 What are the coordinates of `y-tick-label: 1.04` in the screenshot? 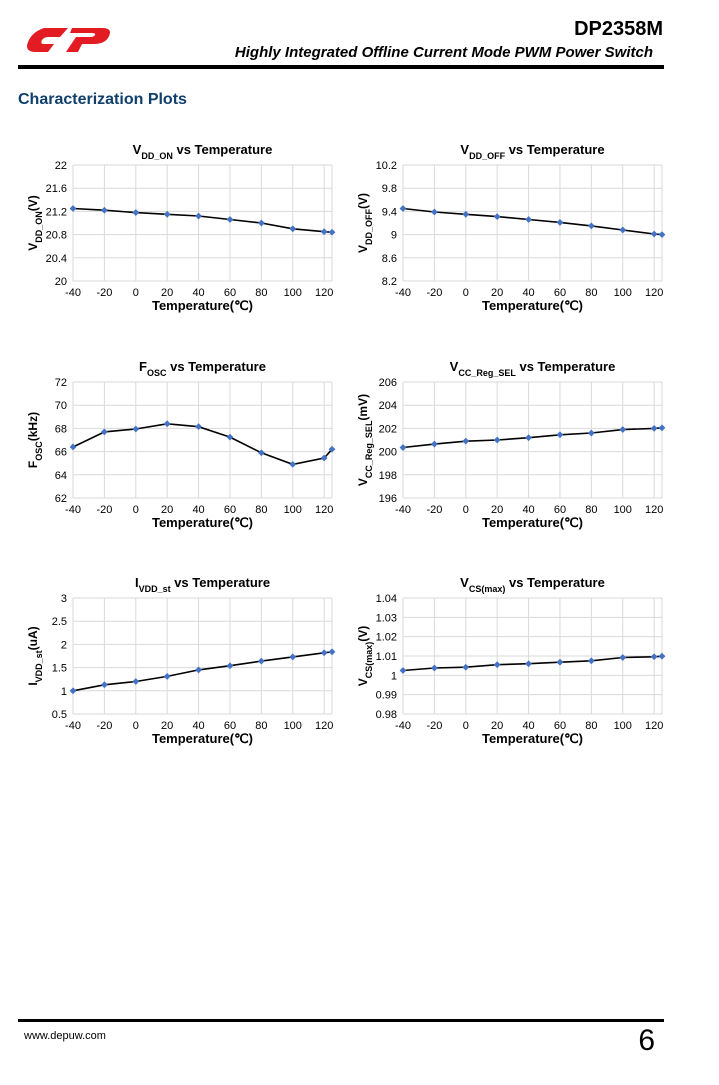 It's located at (386, 599).